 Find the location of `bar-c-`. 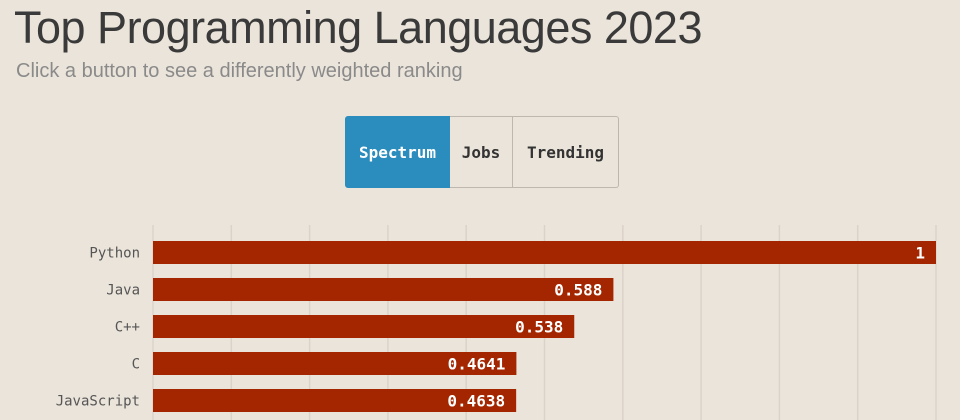

bar-c- is located at coordinates (364, 326).